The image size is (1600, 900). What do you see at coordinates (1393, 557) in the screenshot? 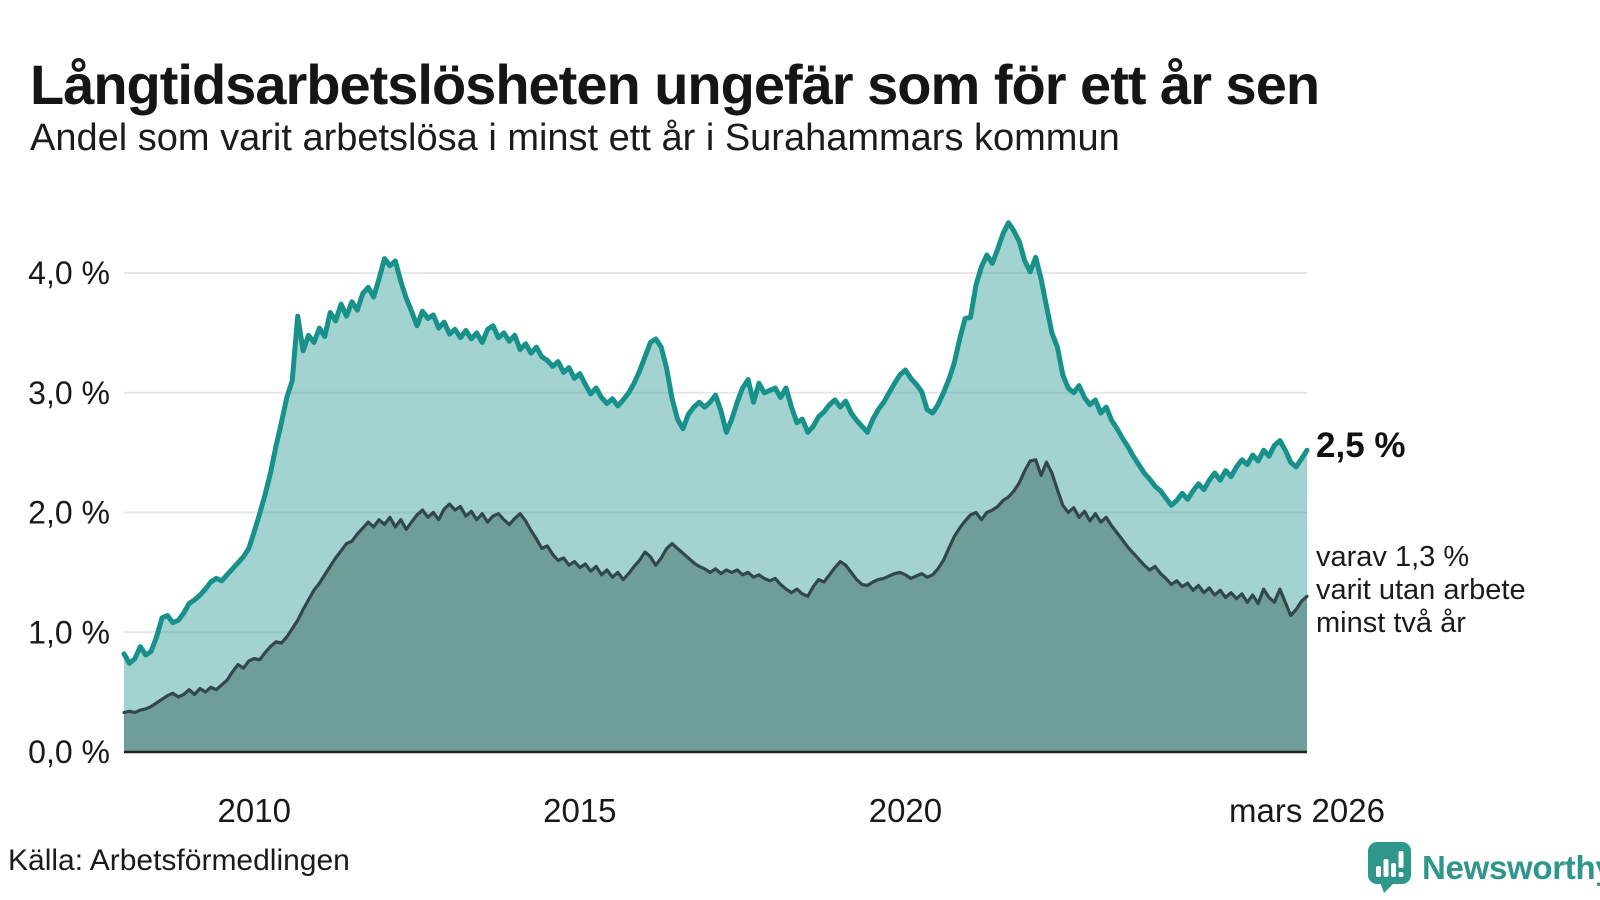
I see `secondary-value-line-1: varav 1,3 %` at bounding box center [1393, 557].